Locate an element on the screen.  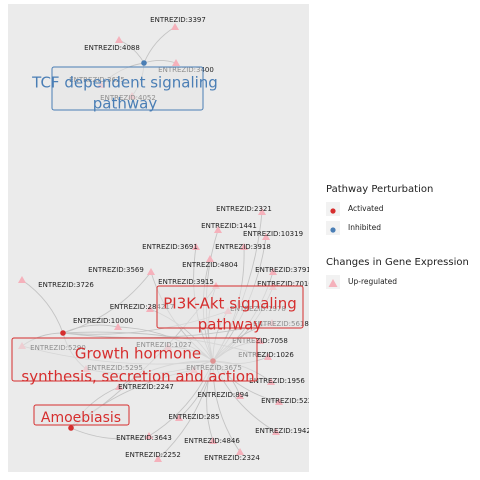
gene-label-entrezid-3918: ENTREZID:3918 is located at coordinates (243, 247).